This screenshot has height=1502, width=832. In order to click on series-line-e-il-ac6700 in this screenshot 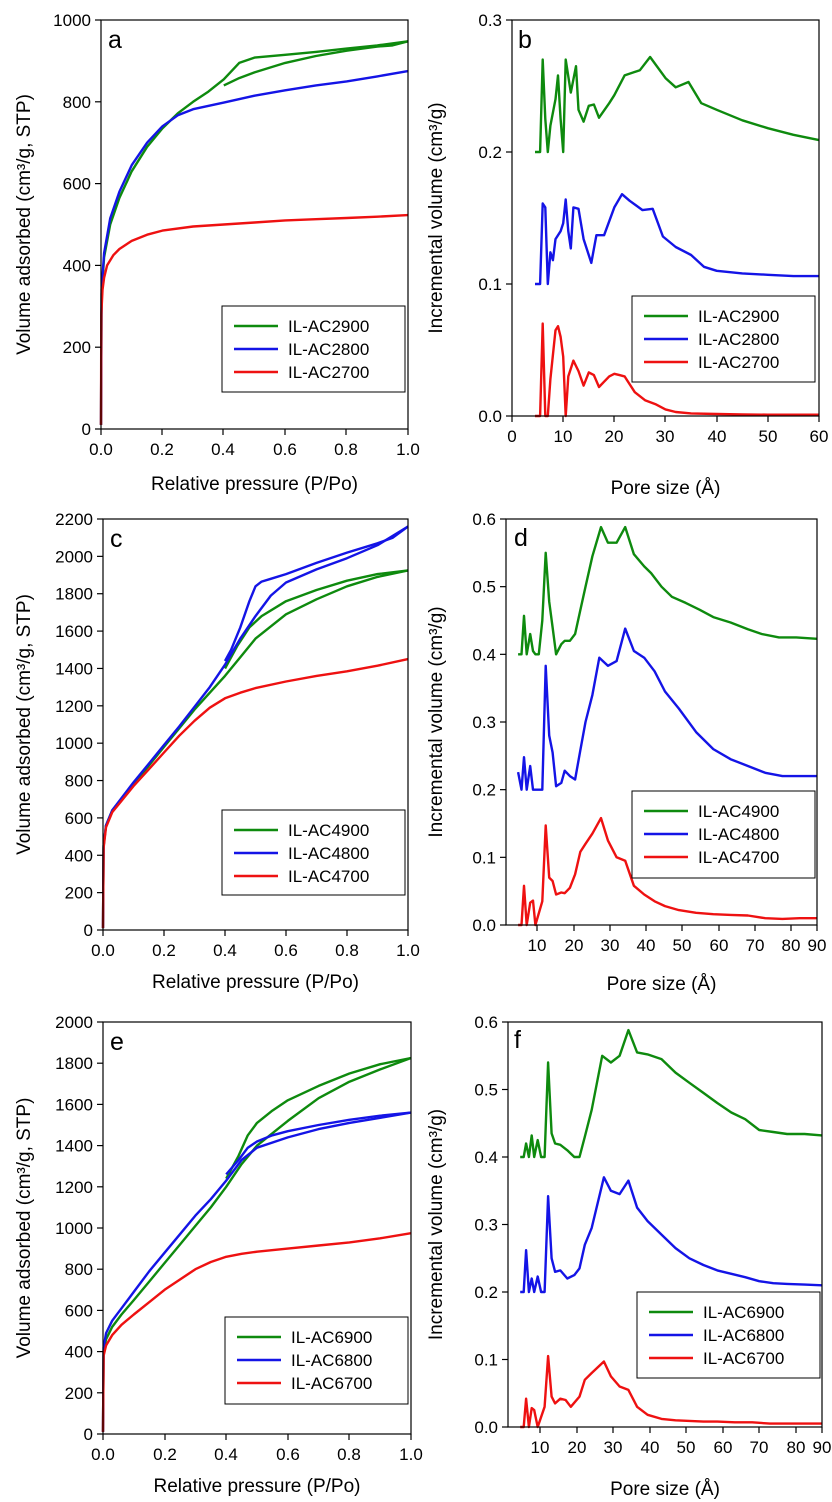, I will do `click(256, 1332)`.